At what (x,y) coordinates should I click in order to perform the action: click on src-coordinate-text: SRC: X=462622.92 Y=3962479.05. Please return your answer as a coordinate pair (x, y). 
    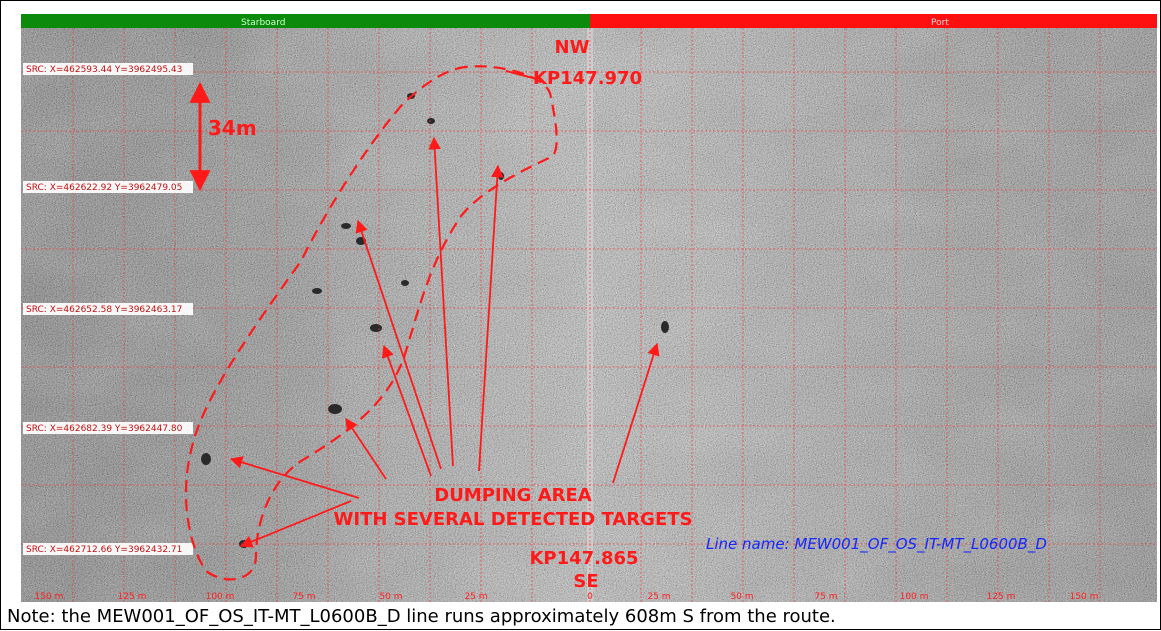
    Looking at the image, I should click on (104, 188).